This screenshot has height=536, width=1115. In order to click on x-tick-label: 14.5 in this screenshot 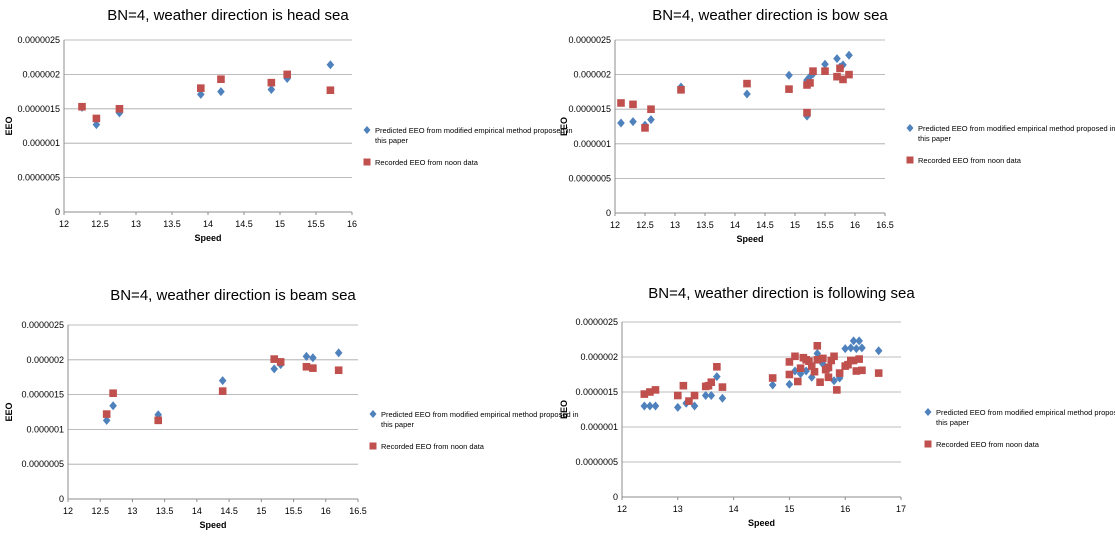, I will do `click(244, 224)`.